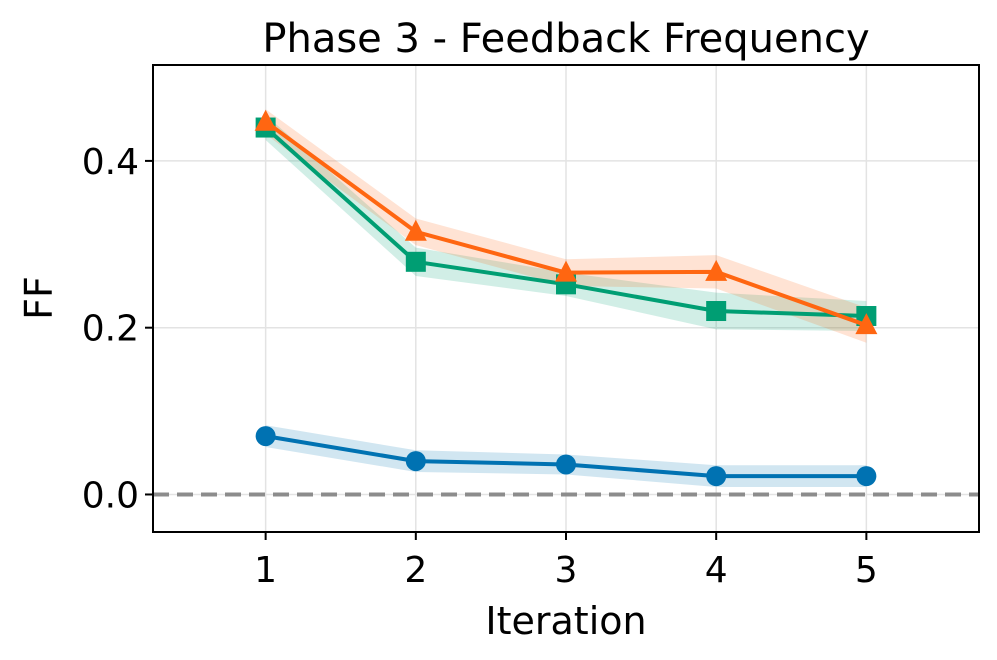 This screenshot has height=660, width=997. I want to click on x-axis-label: Iteration, so click(565, 621).